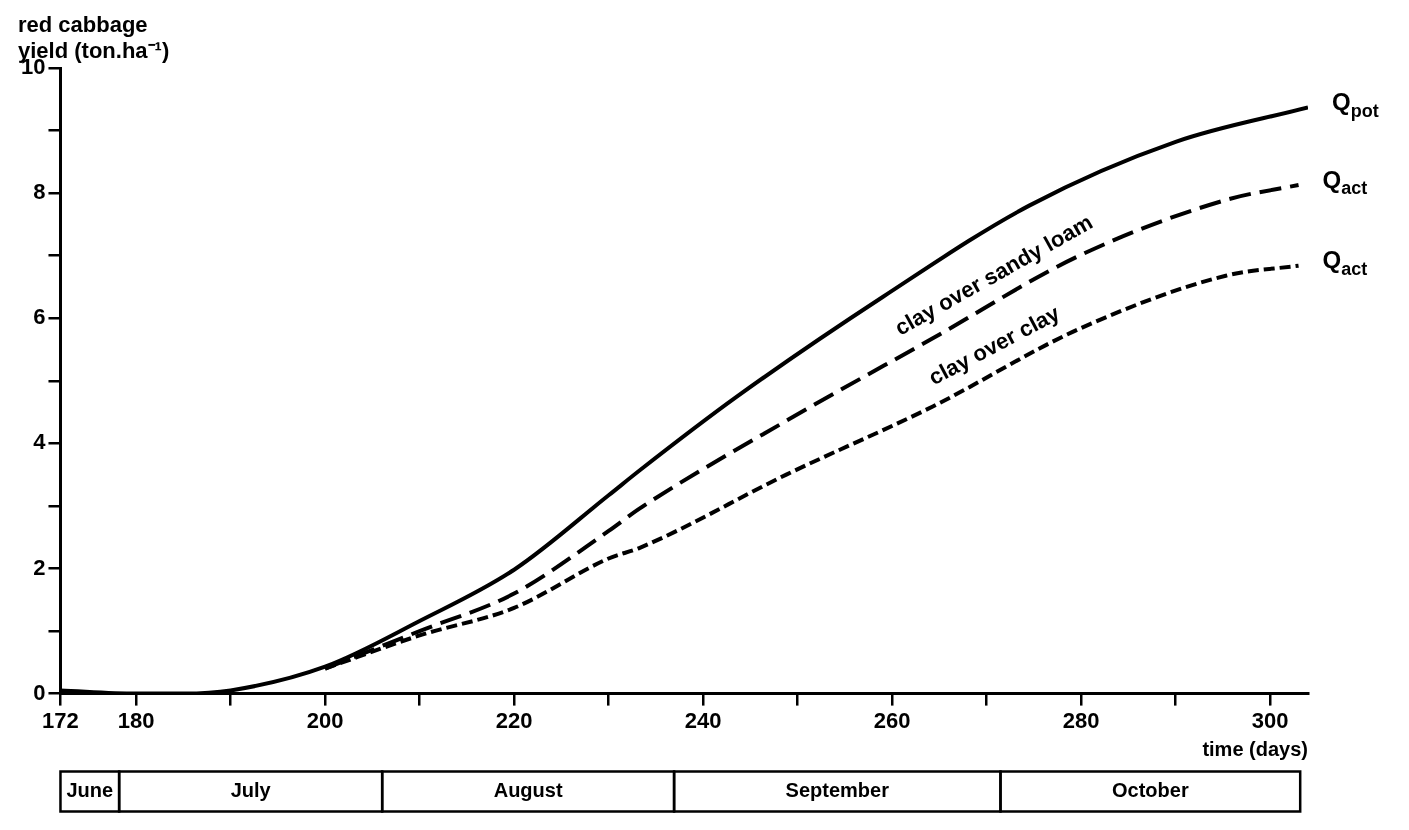 The height and width of the screenshot is (830, 1409). I want to click on x-tick-label: 240, so click(703, 720).